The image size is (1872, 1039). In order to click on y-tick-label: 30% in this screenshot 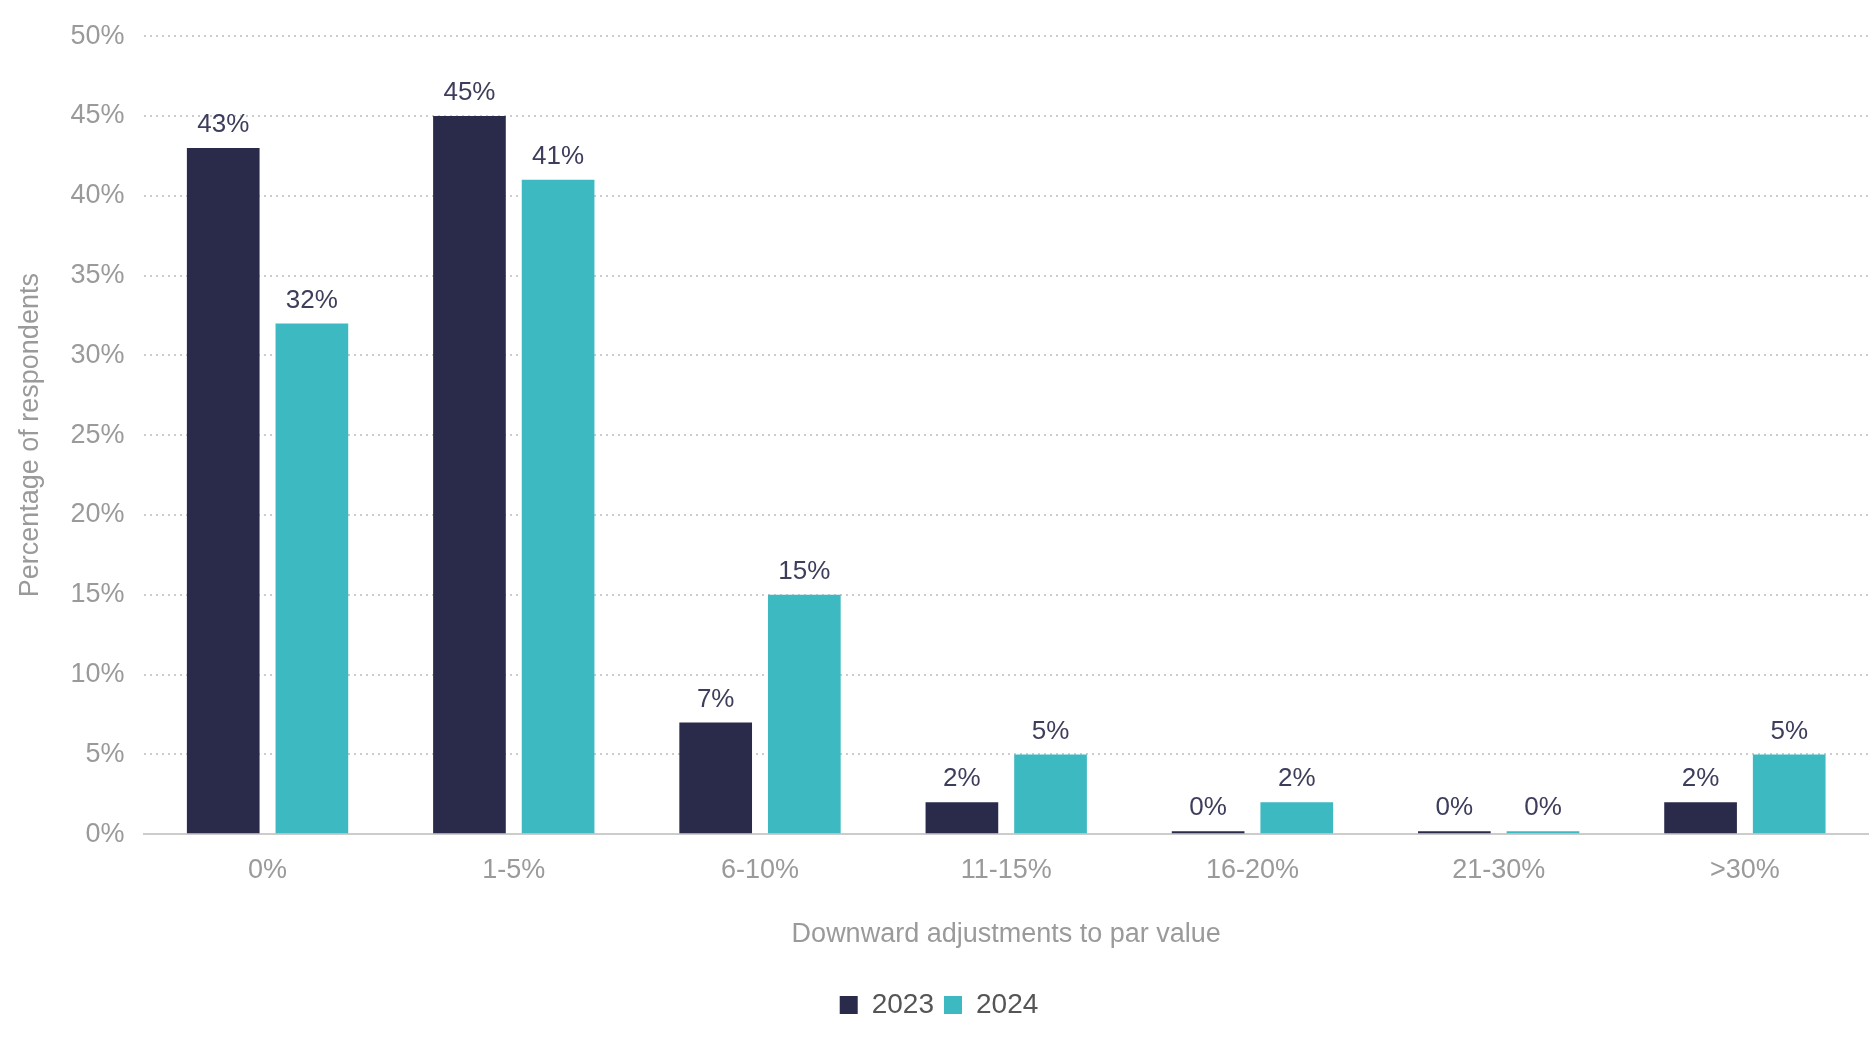, I will do `click(97, 353)`.